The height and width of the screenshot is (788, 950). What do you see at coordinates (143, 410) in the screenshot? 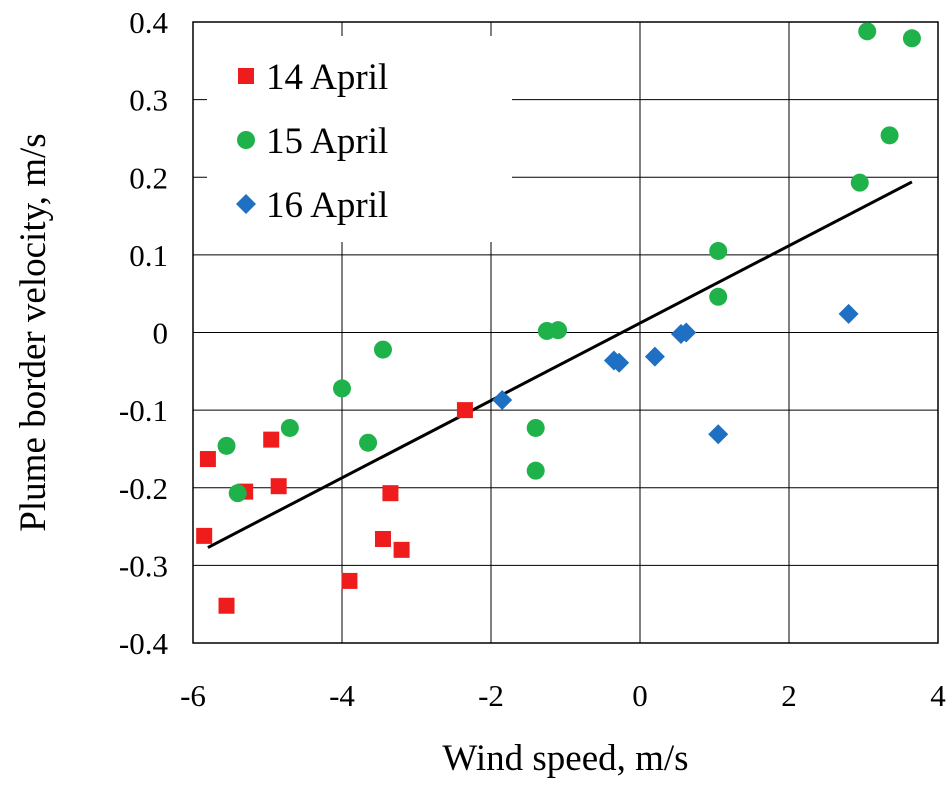
I see `y-tick-label: -0.1` at bounding box center [143, 410].